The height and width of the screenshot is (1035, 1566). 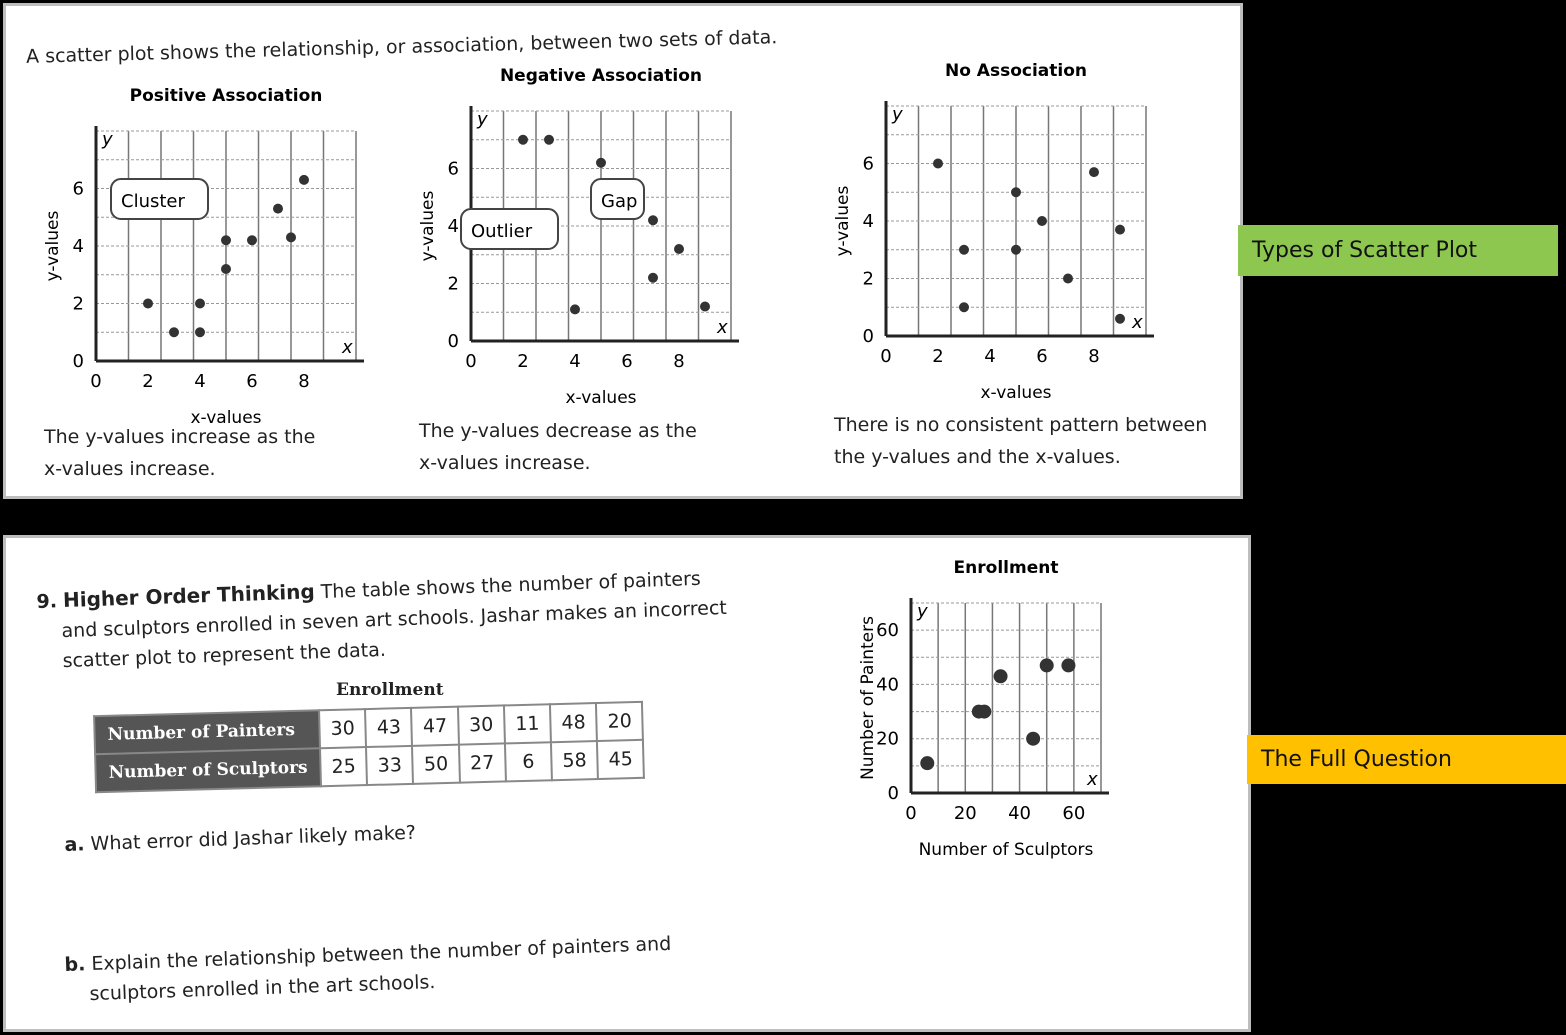 I want to click on x-tick-label: 60, so click(x=1073, y=813).